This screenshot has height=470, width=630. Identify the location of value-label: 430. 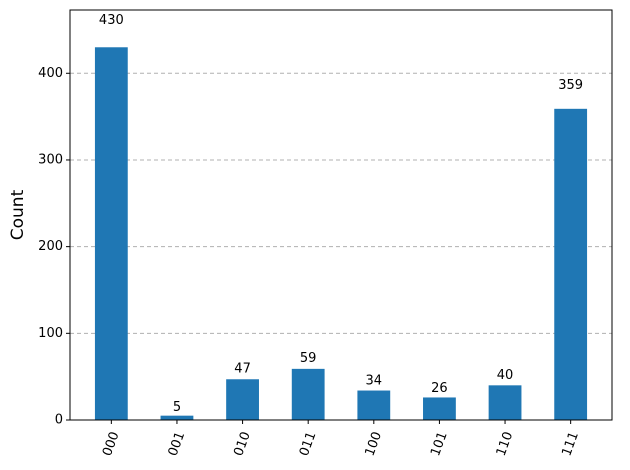
(111, 20).